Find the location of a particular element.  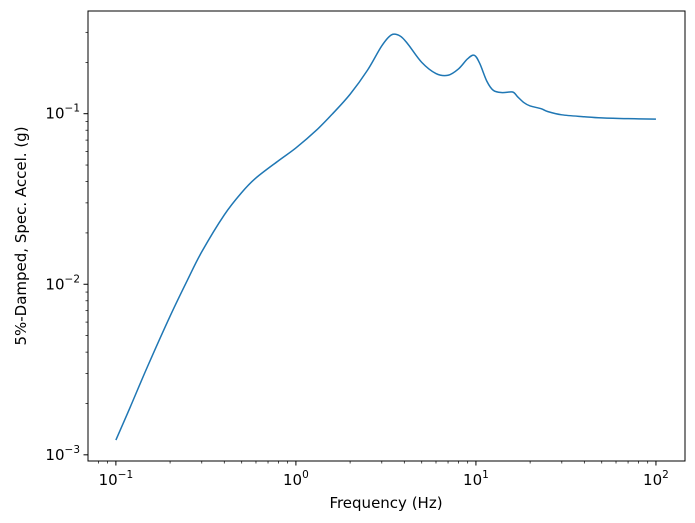

x-tick-label: 10⁰ is located at coordinates (296, 479).